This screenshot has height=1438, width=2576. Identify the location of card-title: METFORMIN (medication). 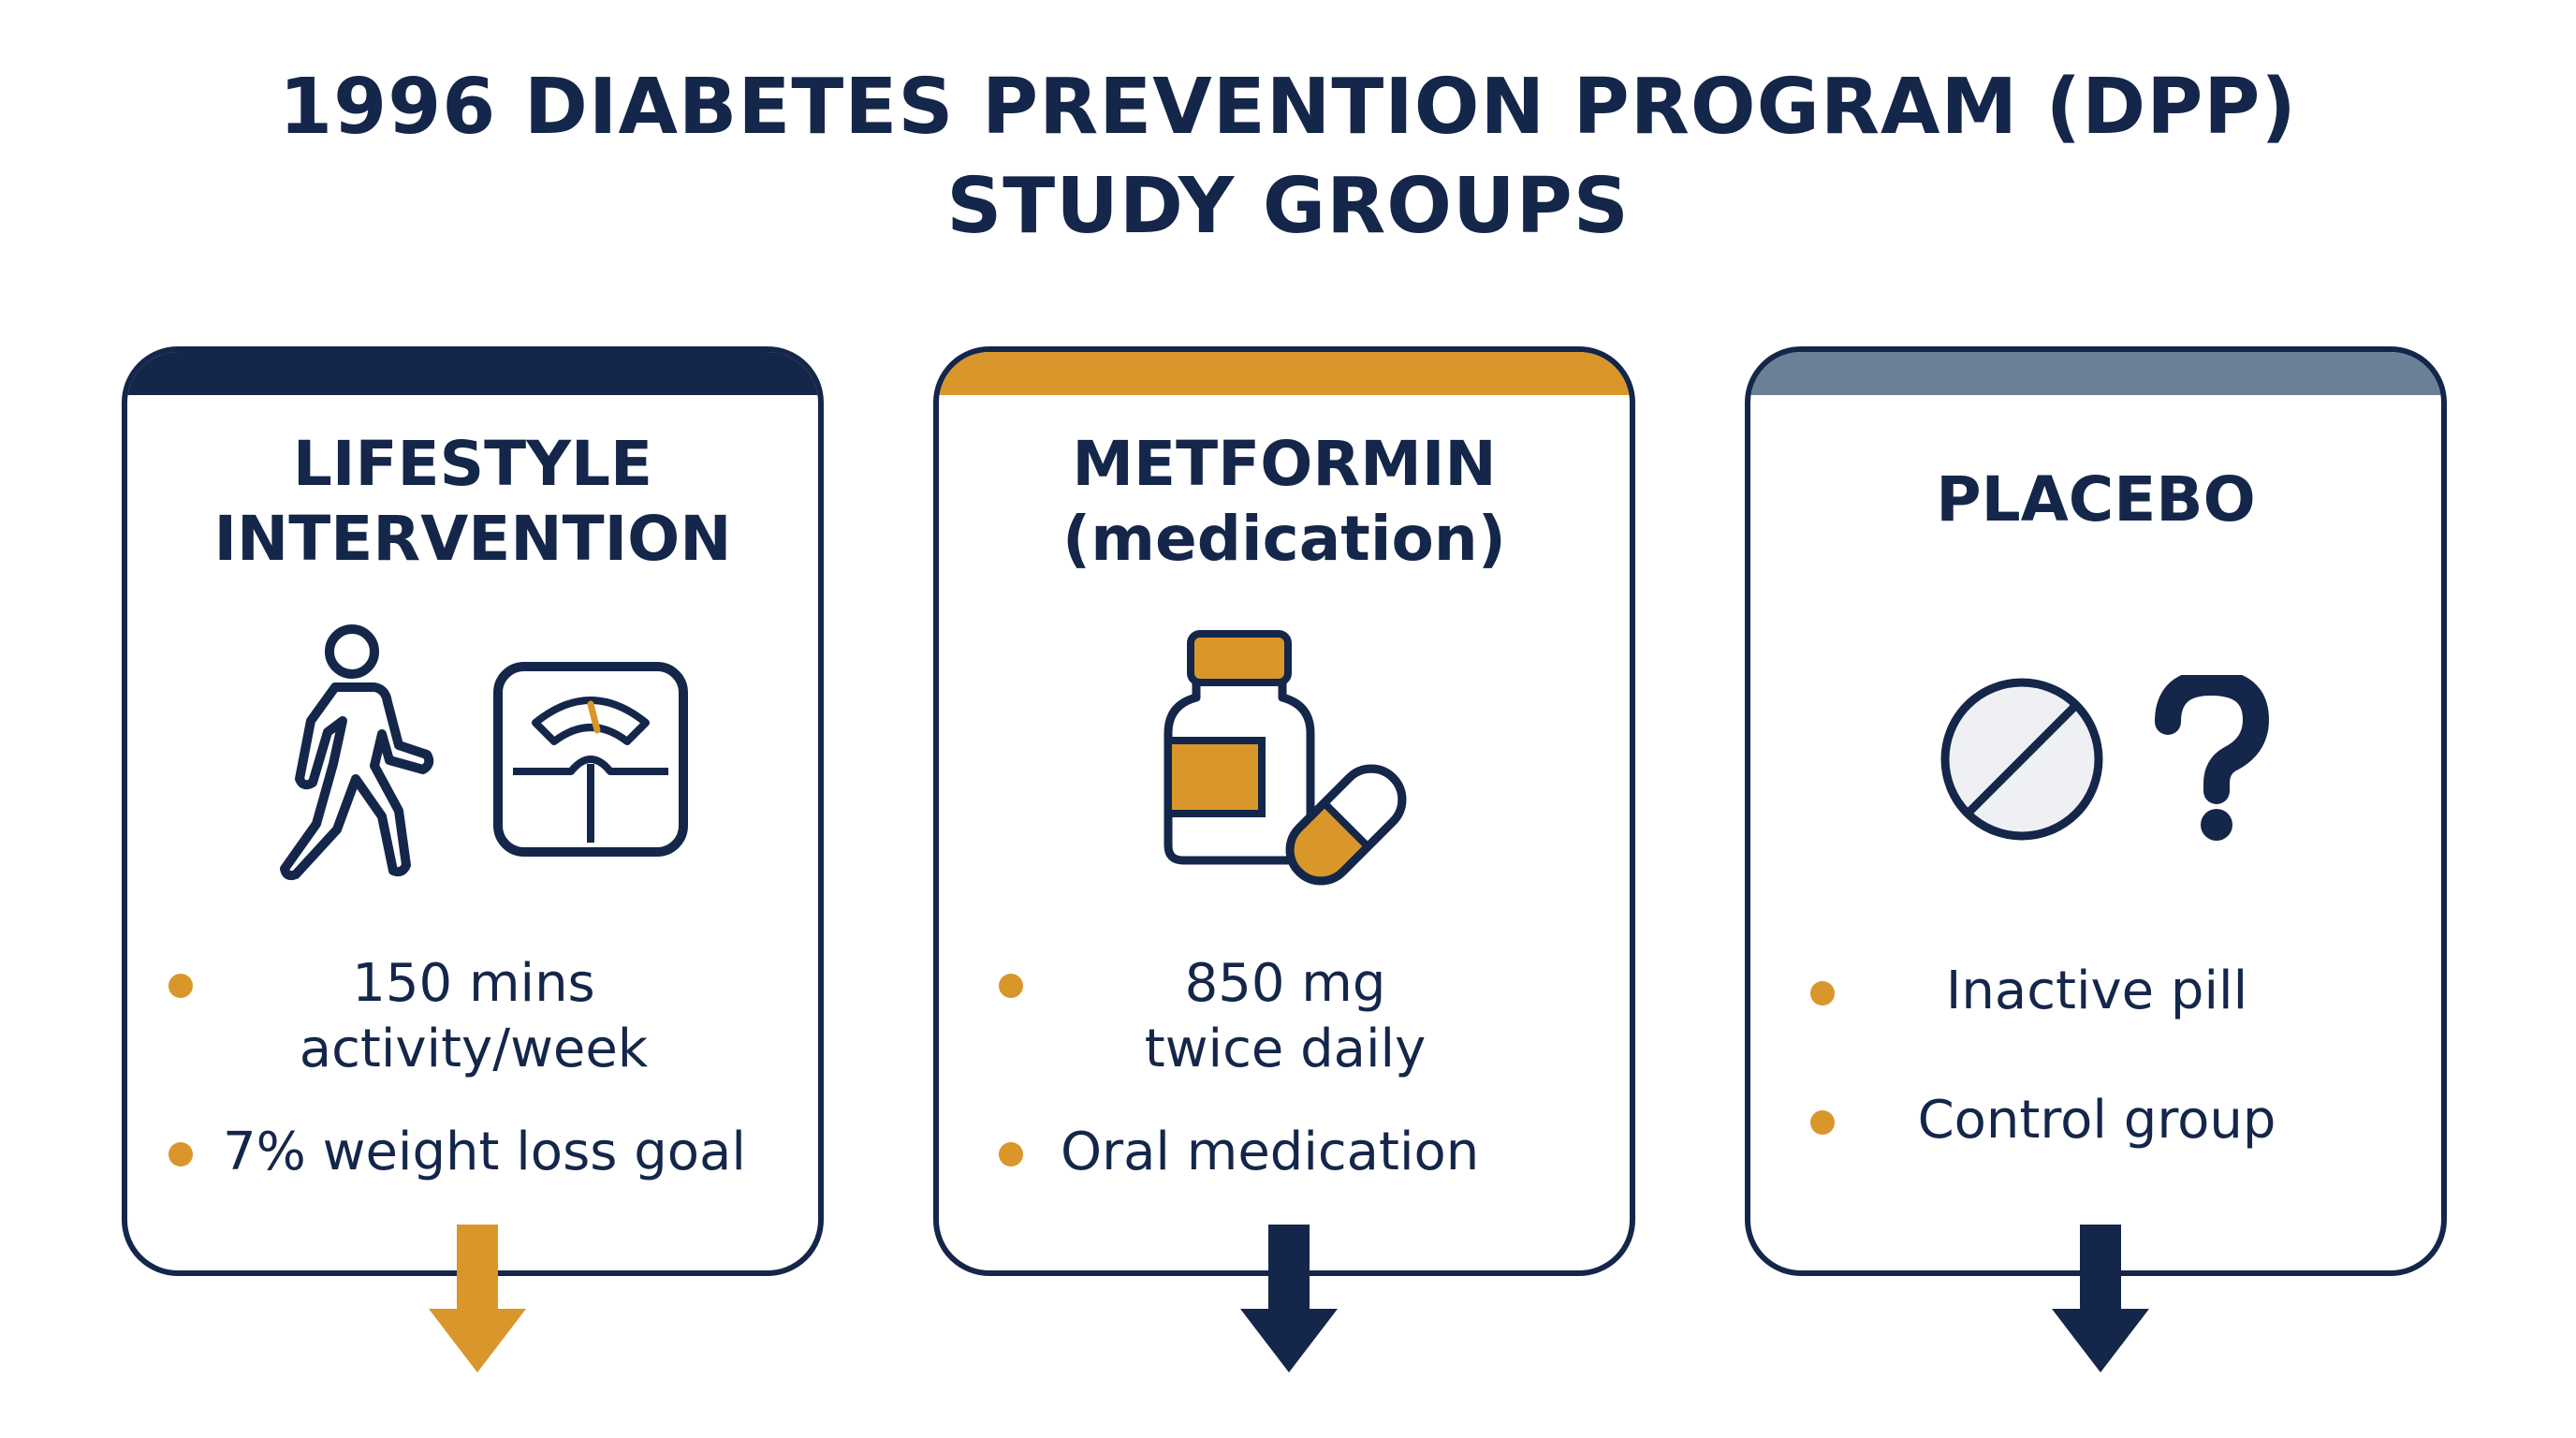
(1284, 501).